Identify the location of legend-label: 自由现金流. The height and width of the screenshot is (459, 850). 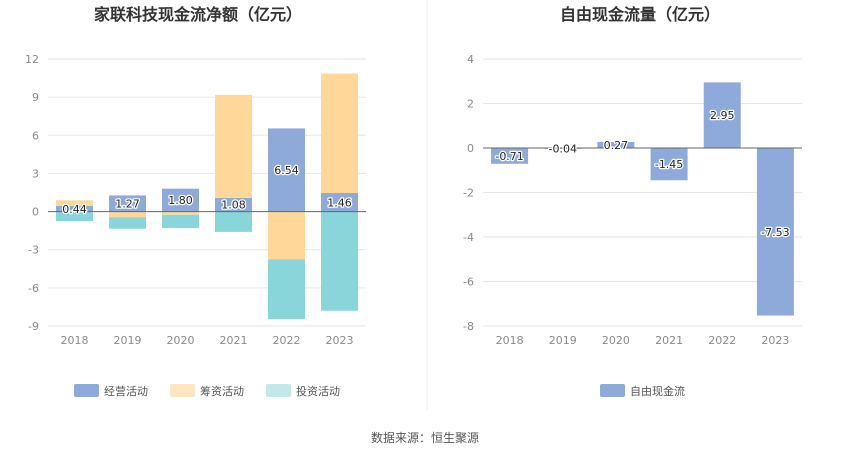
(657, 391).